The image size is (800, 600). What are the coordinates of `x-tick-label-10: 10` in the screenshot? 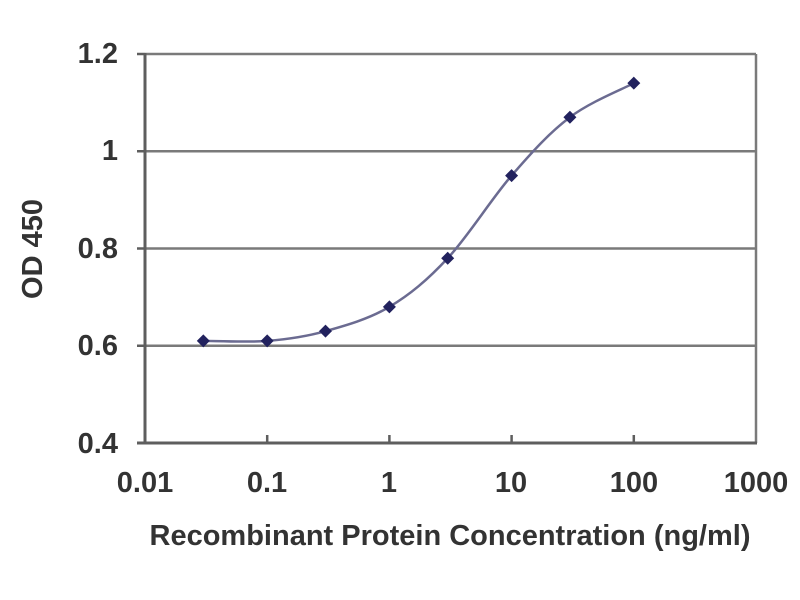 It's located at (511, 483).